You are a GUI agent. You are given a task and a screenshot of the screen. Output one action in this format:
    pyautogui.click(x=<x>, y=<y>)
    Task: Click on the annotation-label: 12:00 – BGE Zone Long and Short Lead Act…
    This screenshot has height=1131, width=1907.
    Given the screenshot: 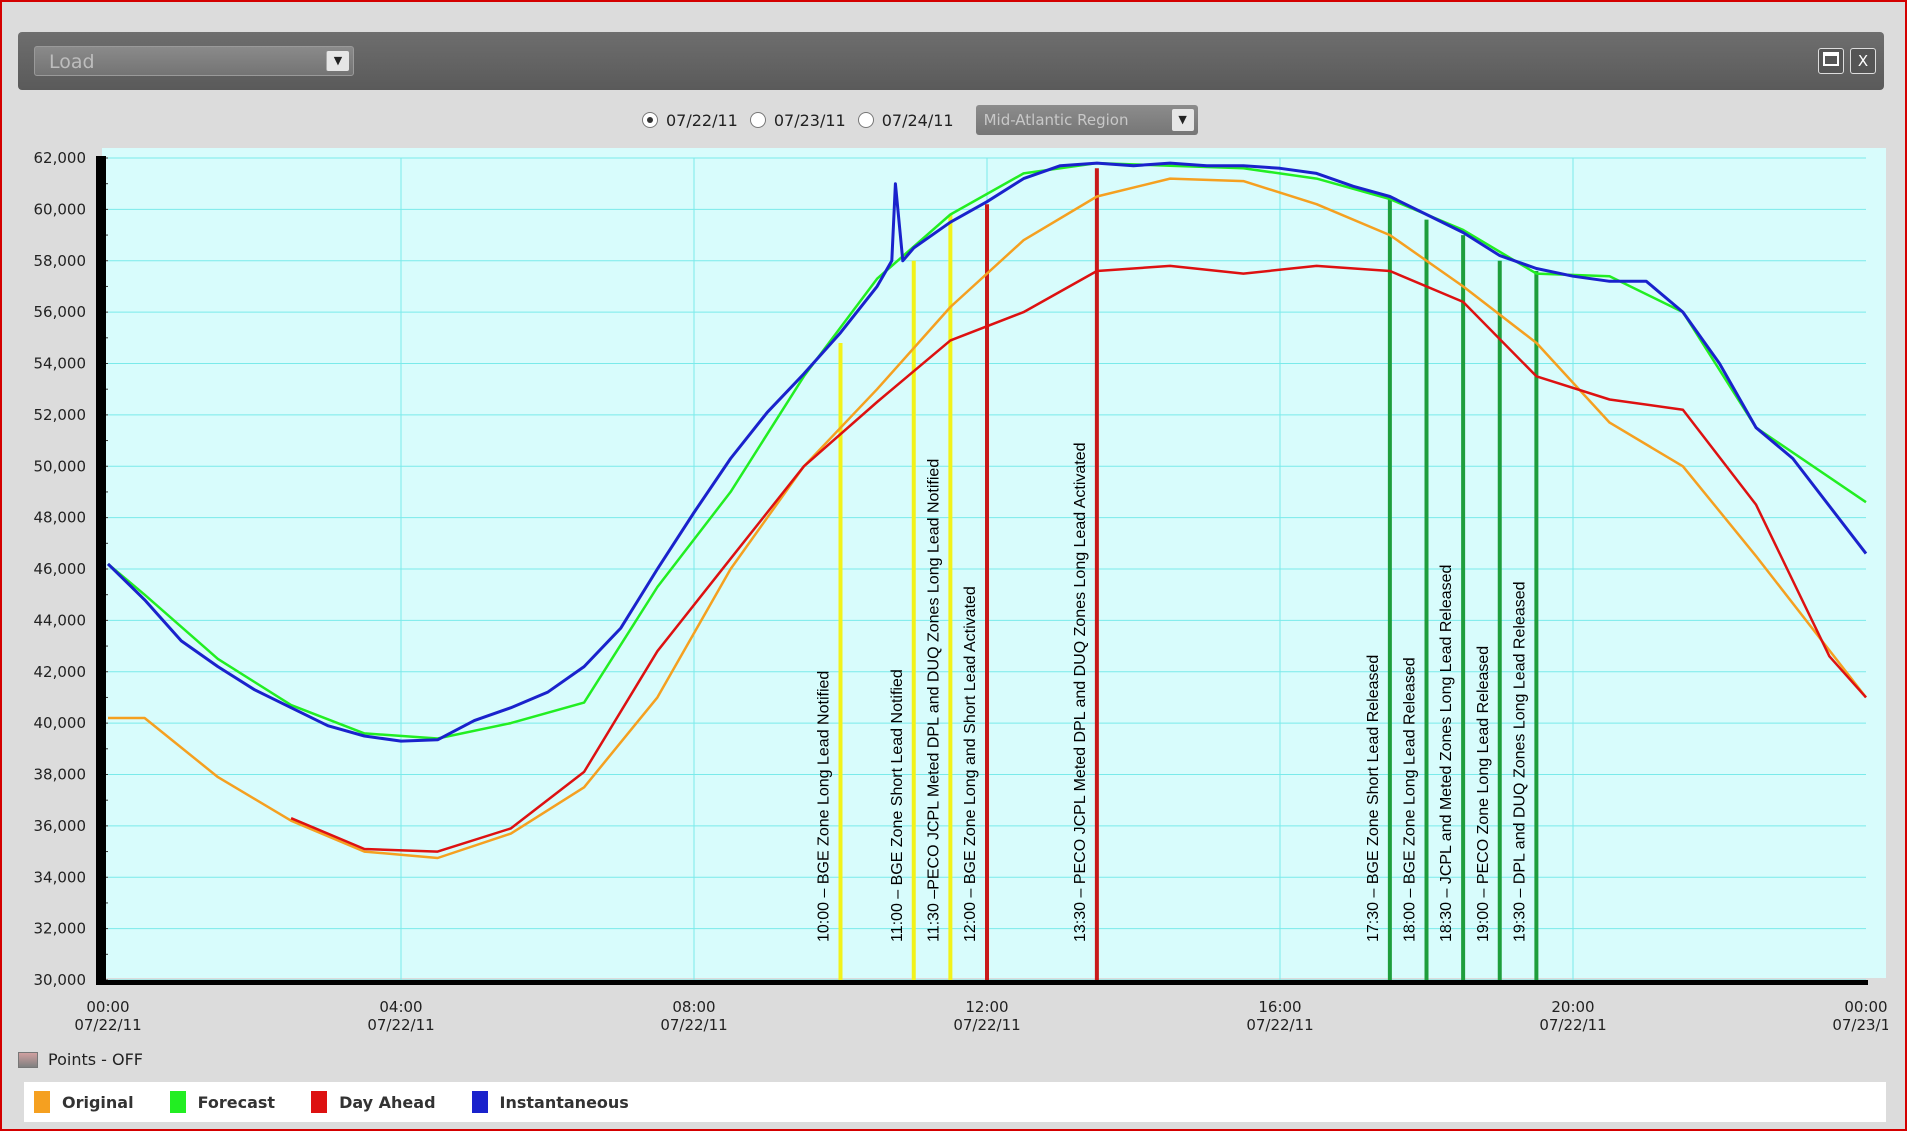 What is the action you would take?
    pyautogui.click(x=970, y=764)
    